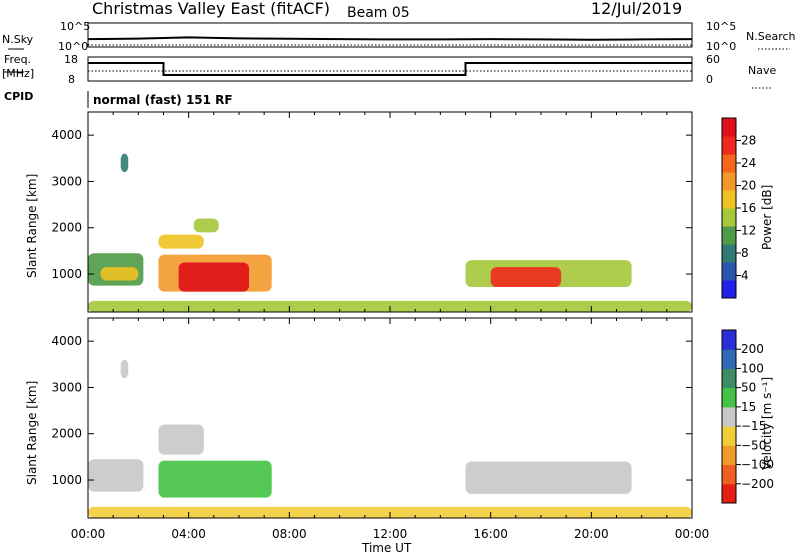 The width and height of the screenshot is (800, 554). Describe the element at coordinates (748, 186) in the screenshot. I see `power-cbar-tick-label-4: 20` at that location.